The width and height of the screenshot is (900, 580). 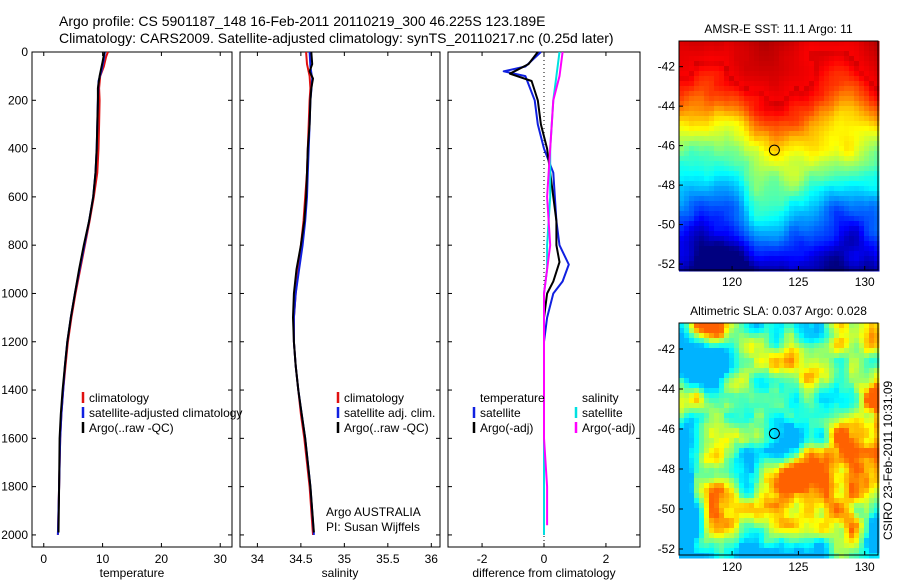 What do you see at coordinates (14, 342) in the screenshot?
I see `temperature-ytick-label: 1200` at bounding box center [14, 342].